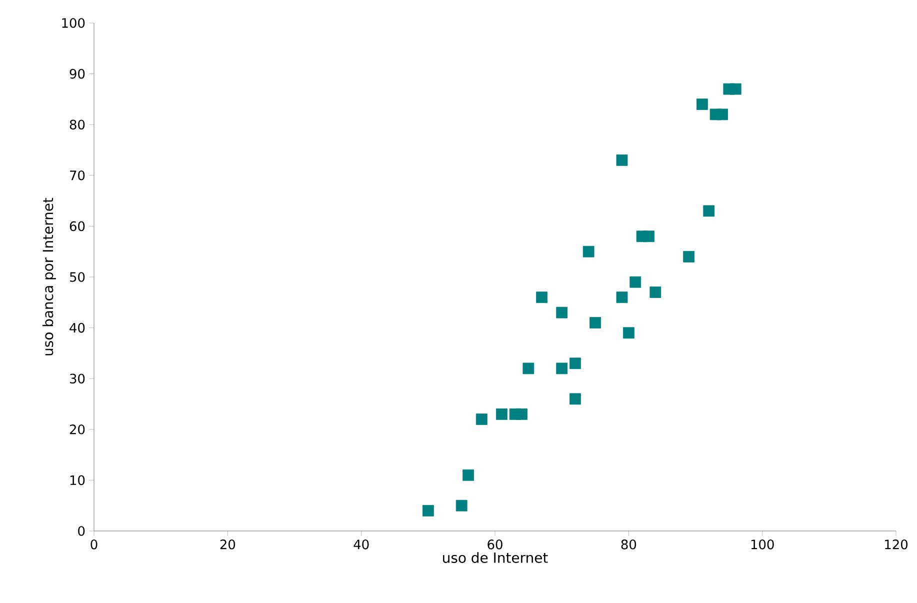  I want to click on x-tick-label: 120, so click(896, 545).